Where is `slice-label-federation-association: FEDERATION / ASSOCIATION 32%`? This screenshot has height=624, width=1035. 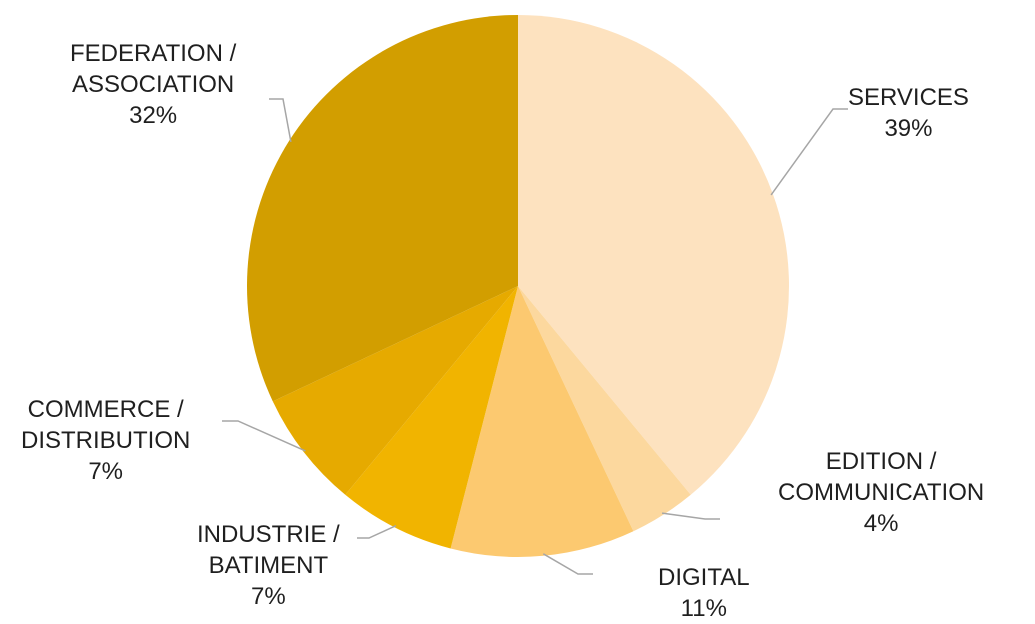 slice-label-federation-association: FEDERATION / ASSOCIATION 32% is located at coordinates (153, 84).